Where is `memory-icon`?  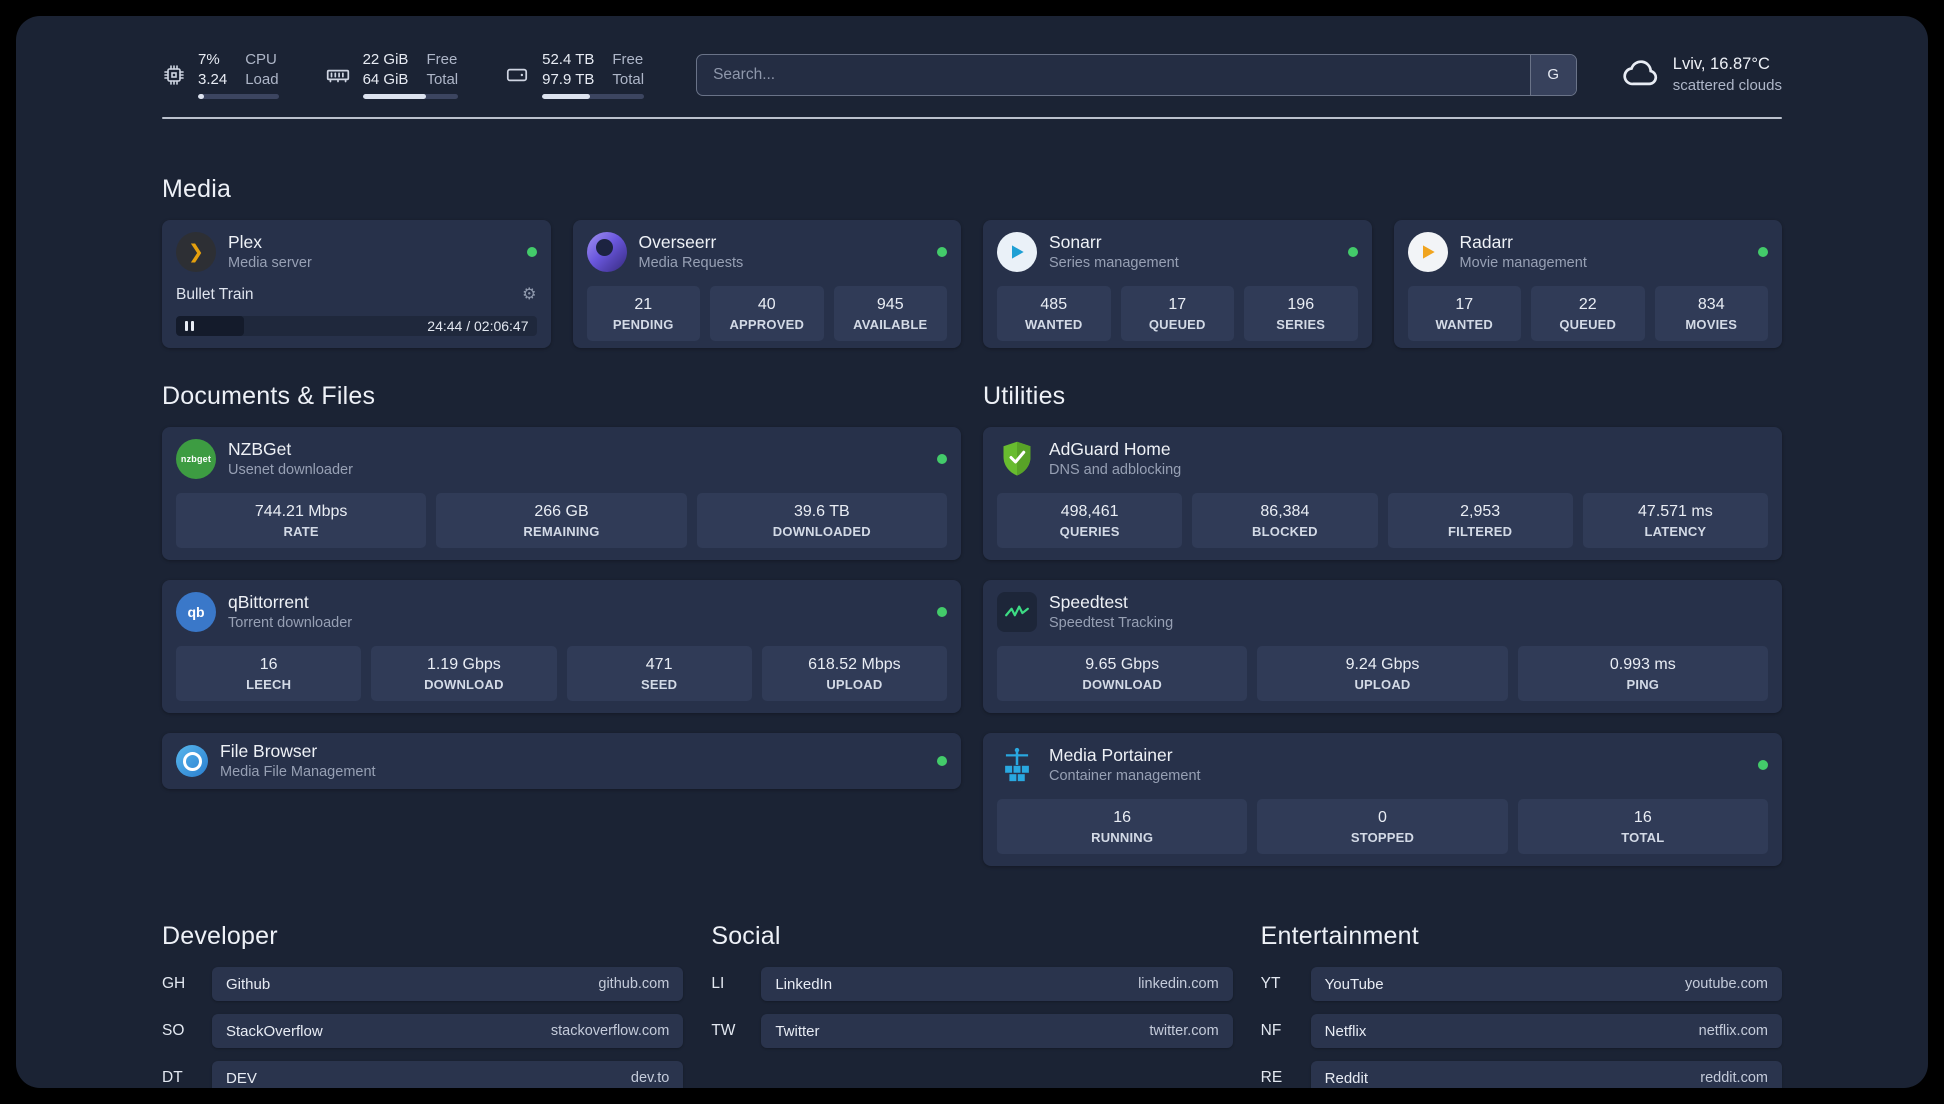
memory-icon is located at coordinates (338, 75).